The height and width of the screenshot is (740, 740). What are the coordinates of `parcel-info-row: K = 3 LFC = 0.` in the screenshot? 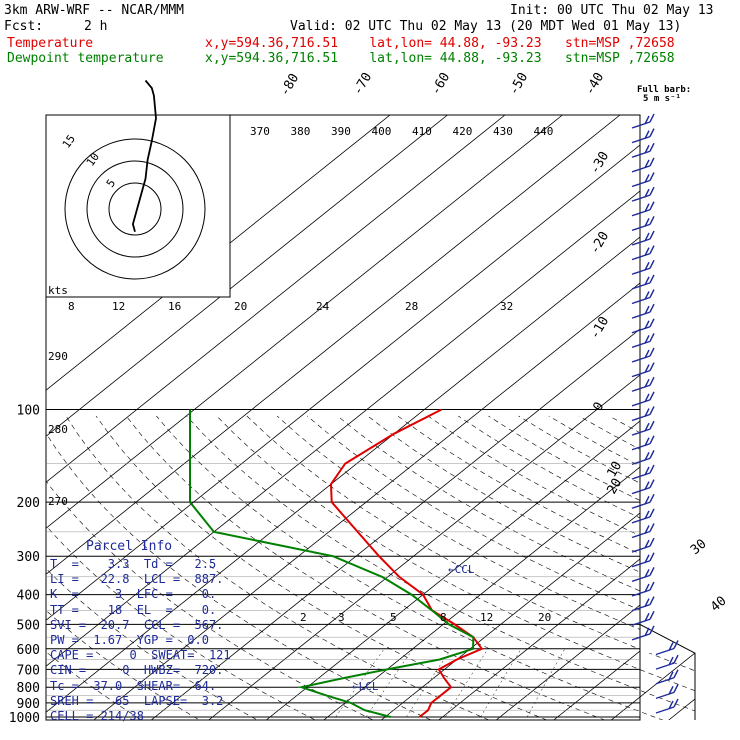 It's located at (133, 594).